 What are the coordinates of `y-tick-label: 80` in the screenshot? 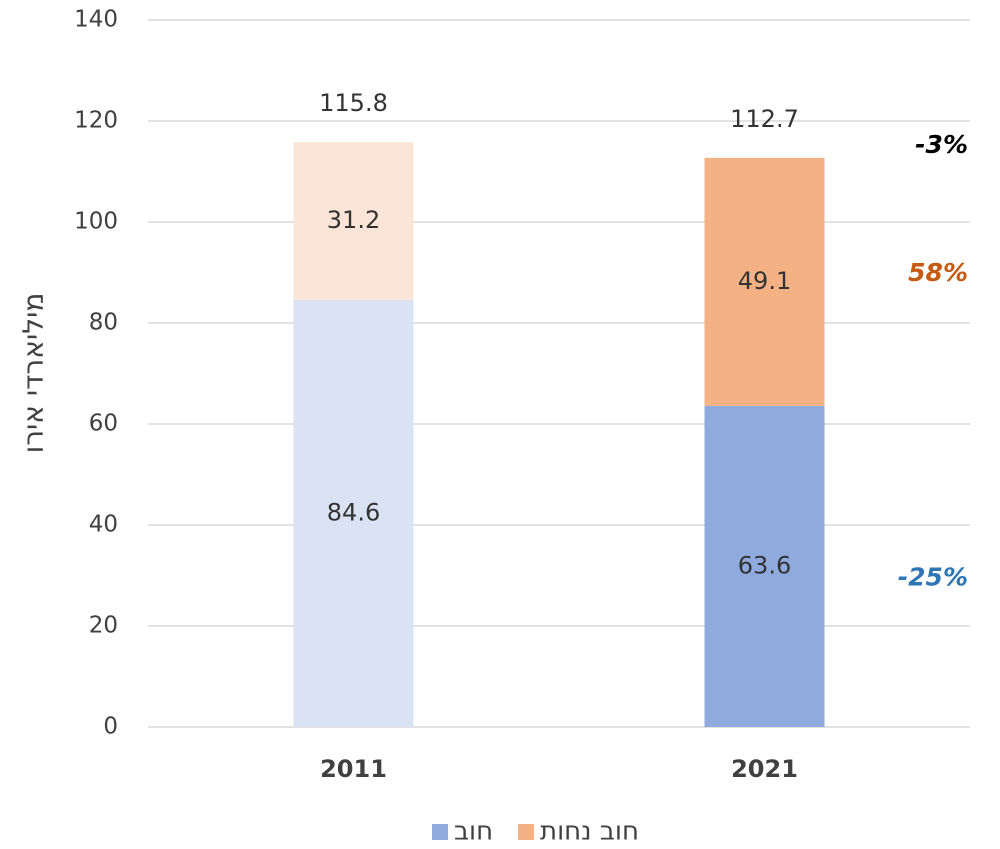 It's located at (103, 323).